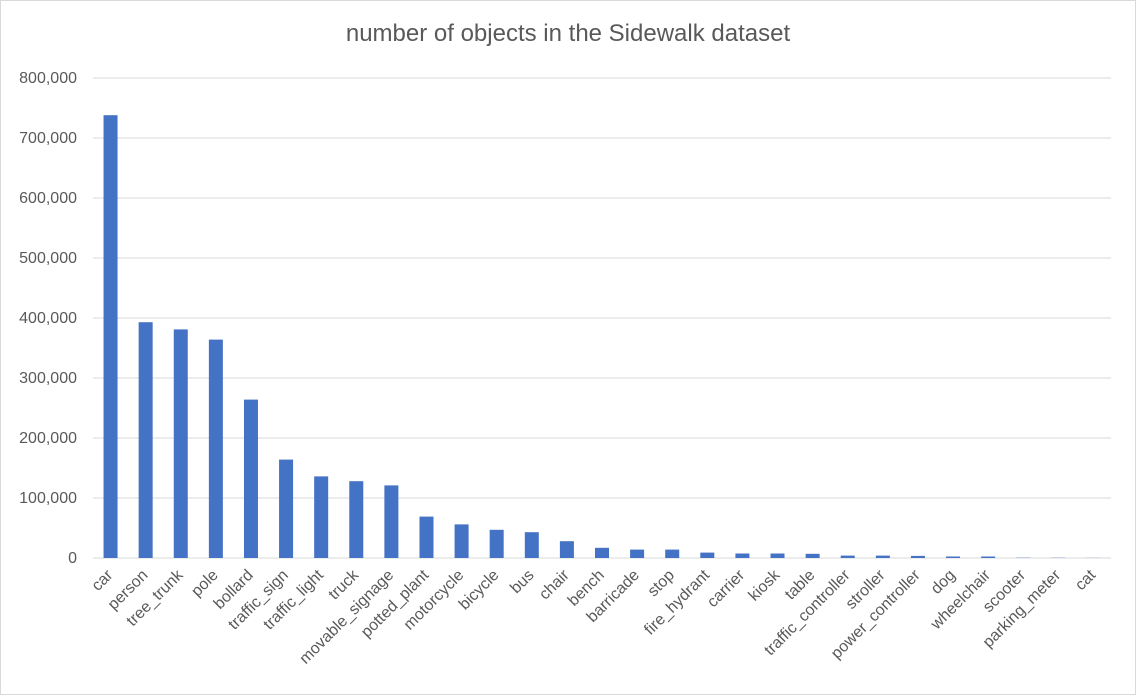 The width and height of the screenshot is (1136, 695). What do you see at coordinates (726, 588) in the screenshot?
I see `x-tick-label: carrier` at bounding box center [726, 588].